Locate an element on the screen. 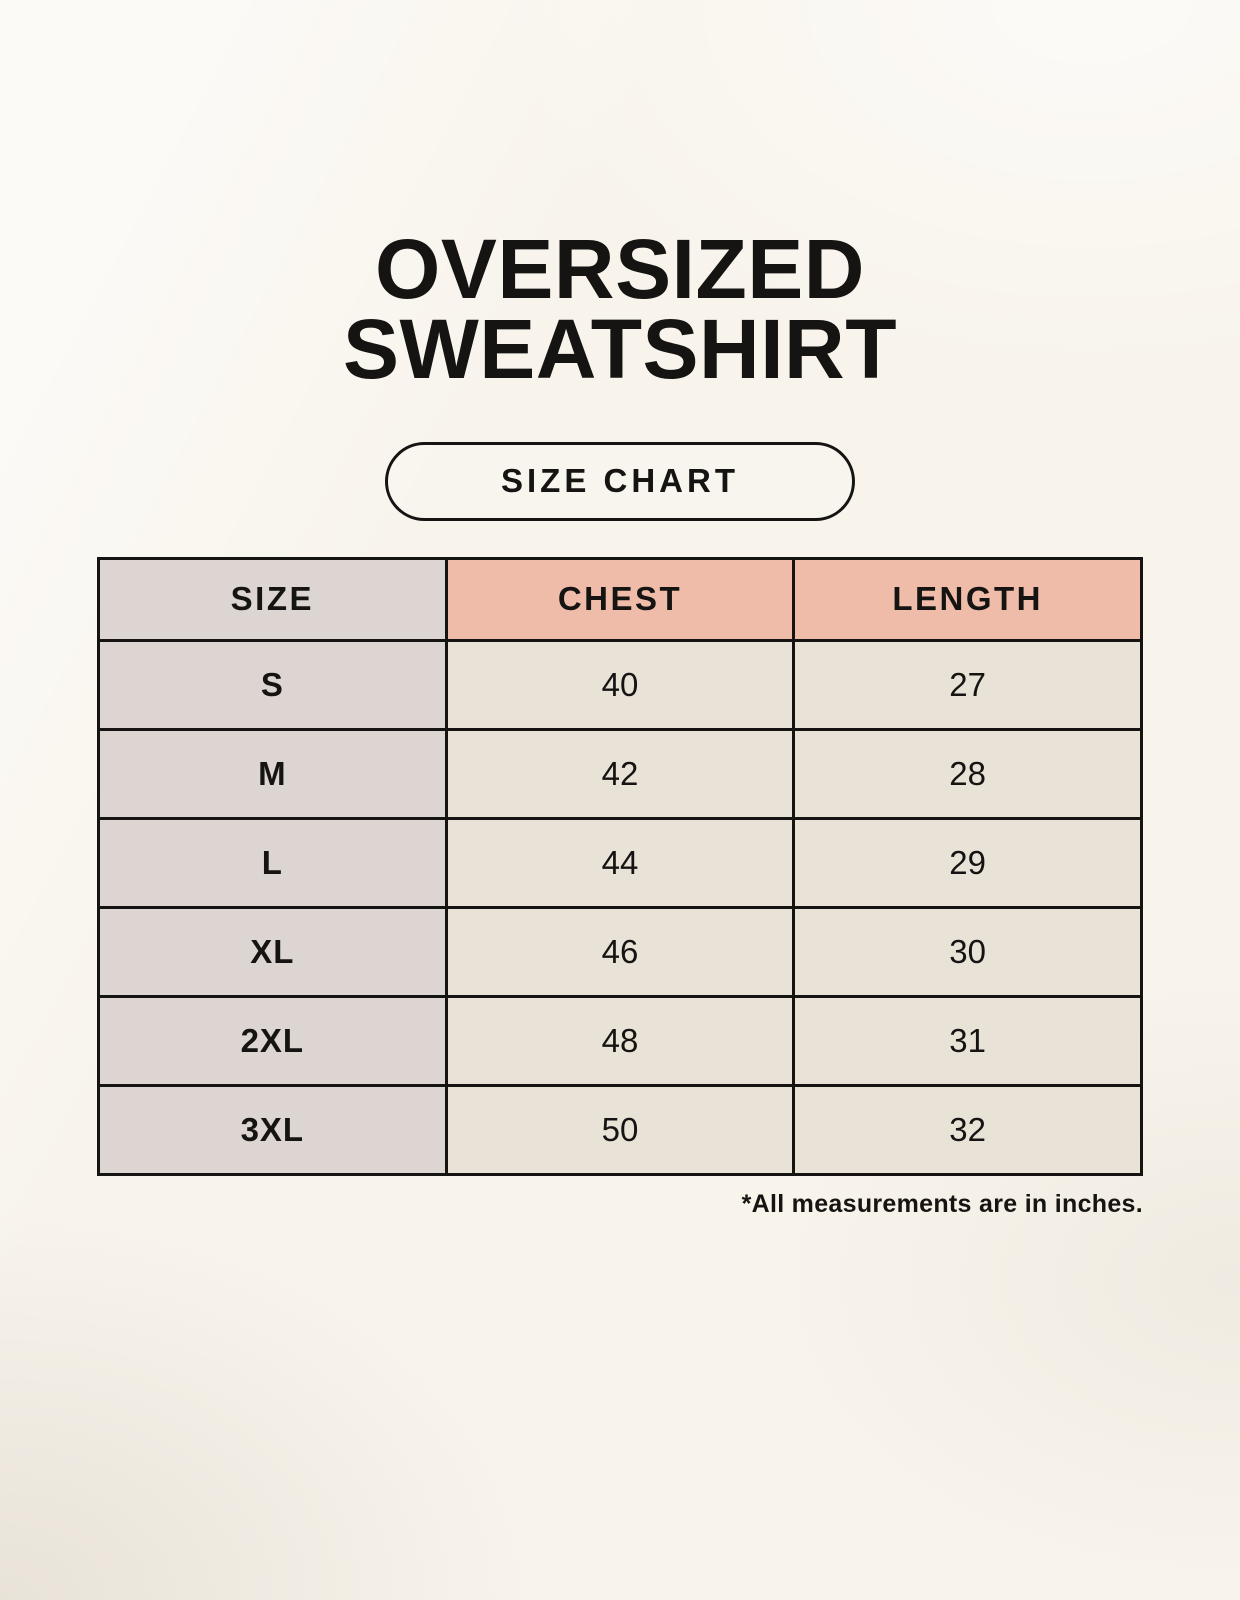  length-cell: 30 is located at coordinates (967, 951).